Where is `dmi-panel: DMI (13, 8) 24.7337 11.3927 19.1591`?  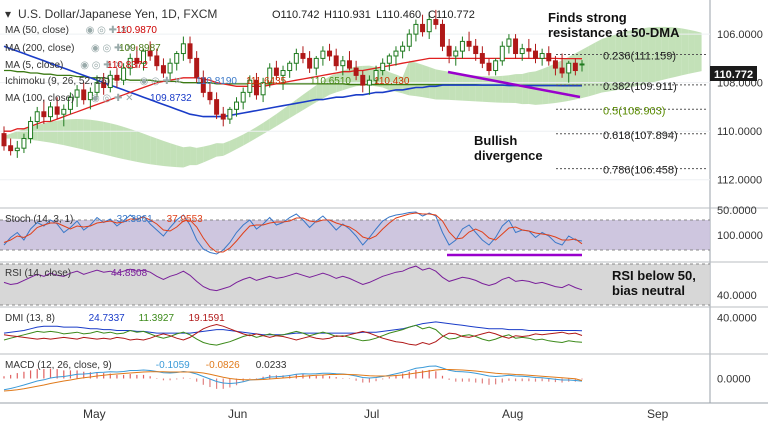 dmi-panel: DMI (13, 8) 24.7337 11.3927 19.1591 is located at coordinates (384, 326).